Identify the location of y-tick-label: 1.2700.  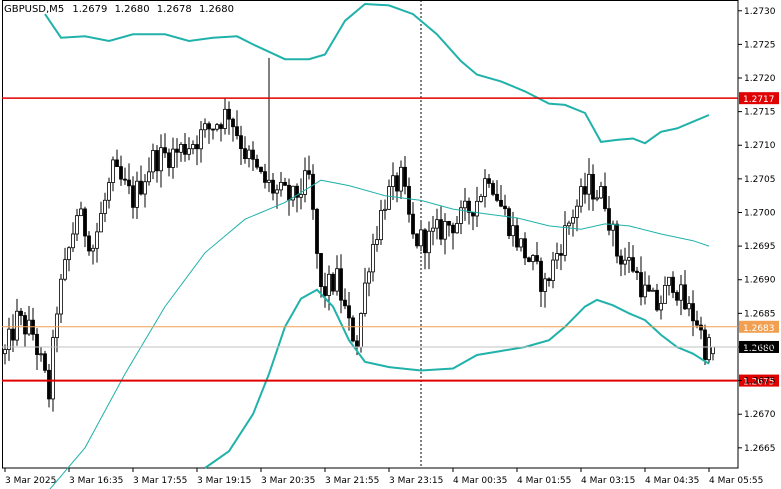
(760, 213).